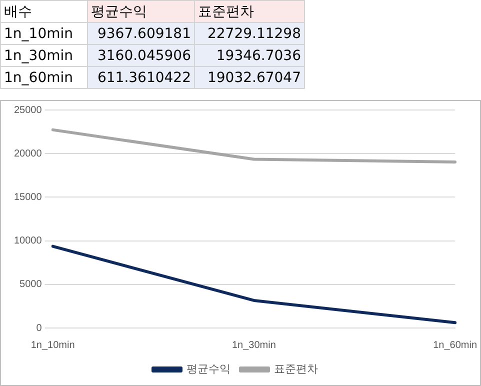 Image resolution: width=481 pixels, height=386 pixels. I want to click on text: 3160.045906, so click(141, 55).